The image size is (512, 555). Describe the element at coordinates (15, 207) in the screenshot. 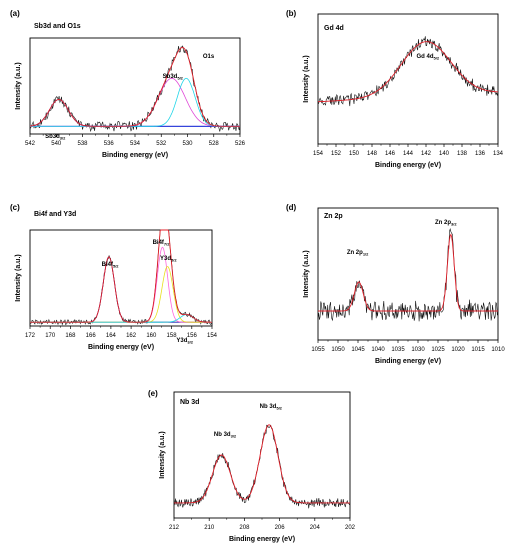

I see `panel-label: (c)` at that location.